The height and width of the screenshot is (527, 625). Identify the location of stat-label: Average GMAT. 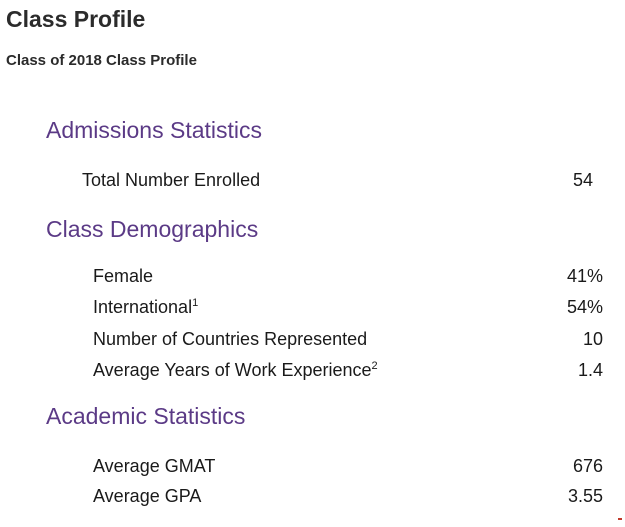
(154, 466).